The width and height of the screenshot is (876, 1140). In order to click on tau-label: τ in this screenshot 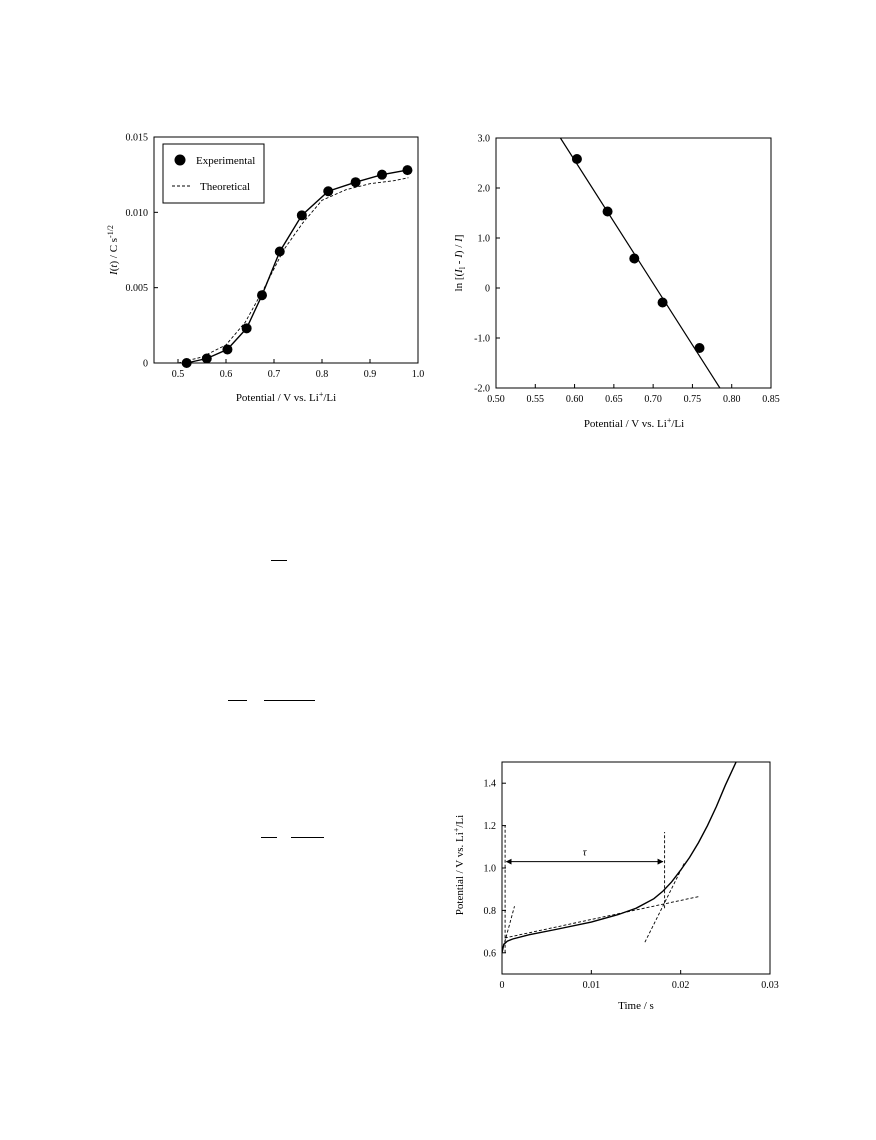, I will do `click(585, 853)`.